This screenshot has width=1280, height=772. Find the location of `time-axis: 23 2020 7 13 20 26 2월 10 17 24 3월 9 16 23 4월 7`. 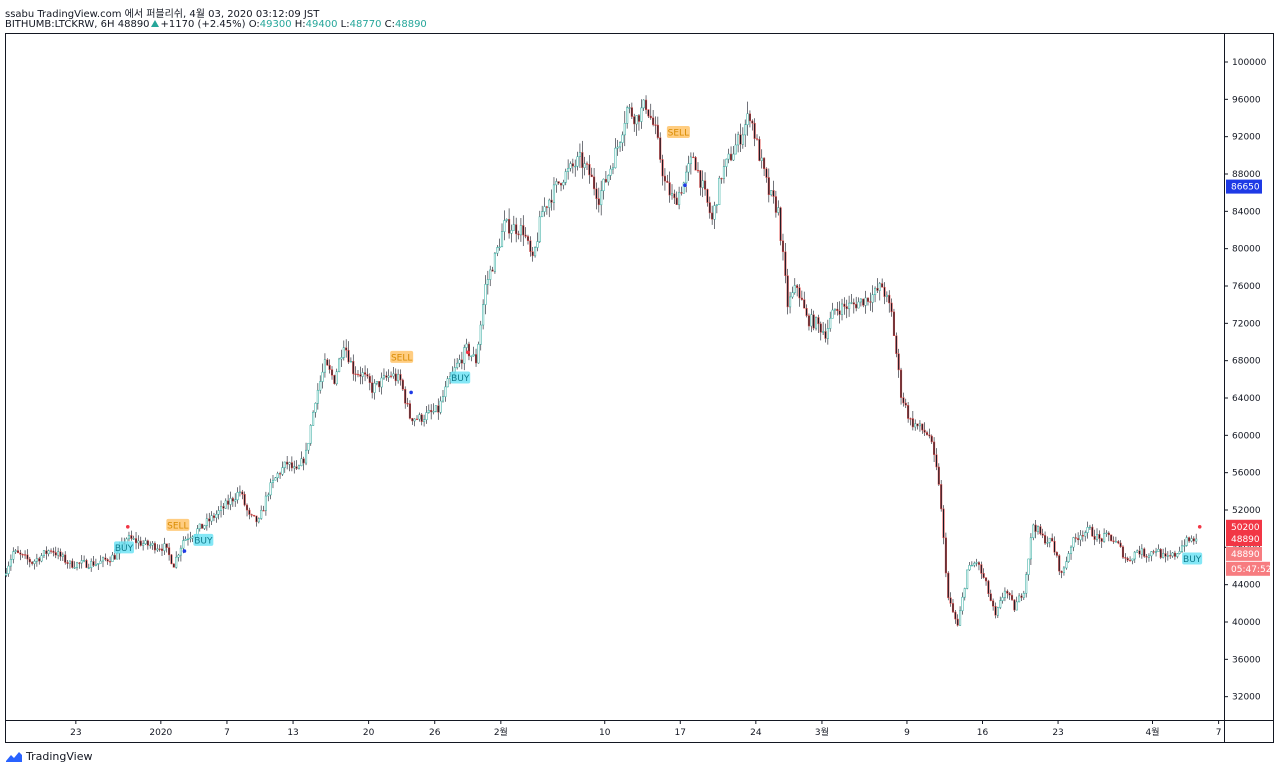

time-axis: 23 2020 7 13 20 26 2월 10 17 24 3월 9 16 23 4월 7 is located at coordinates (645, 729).